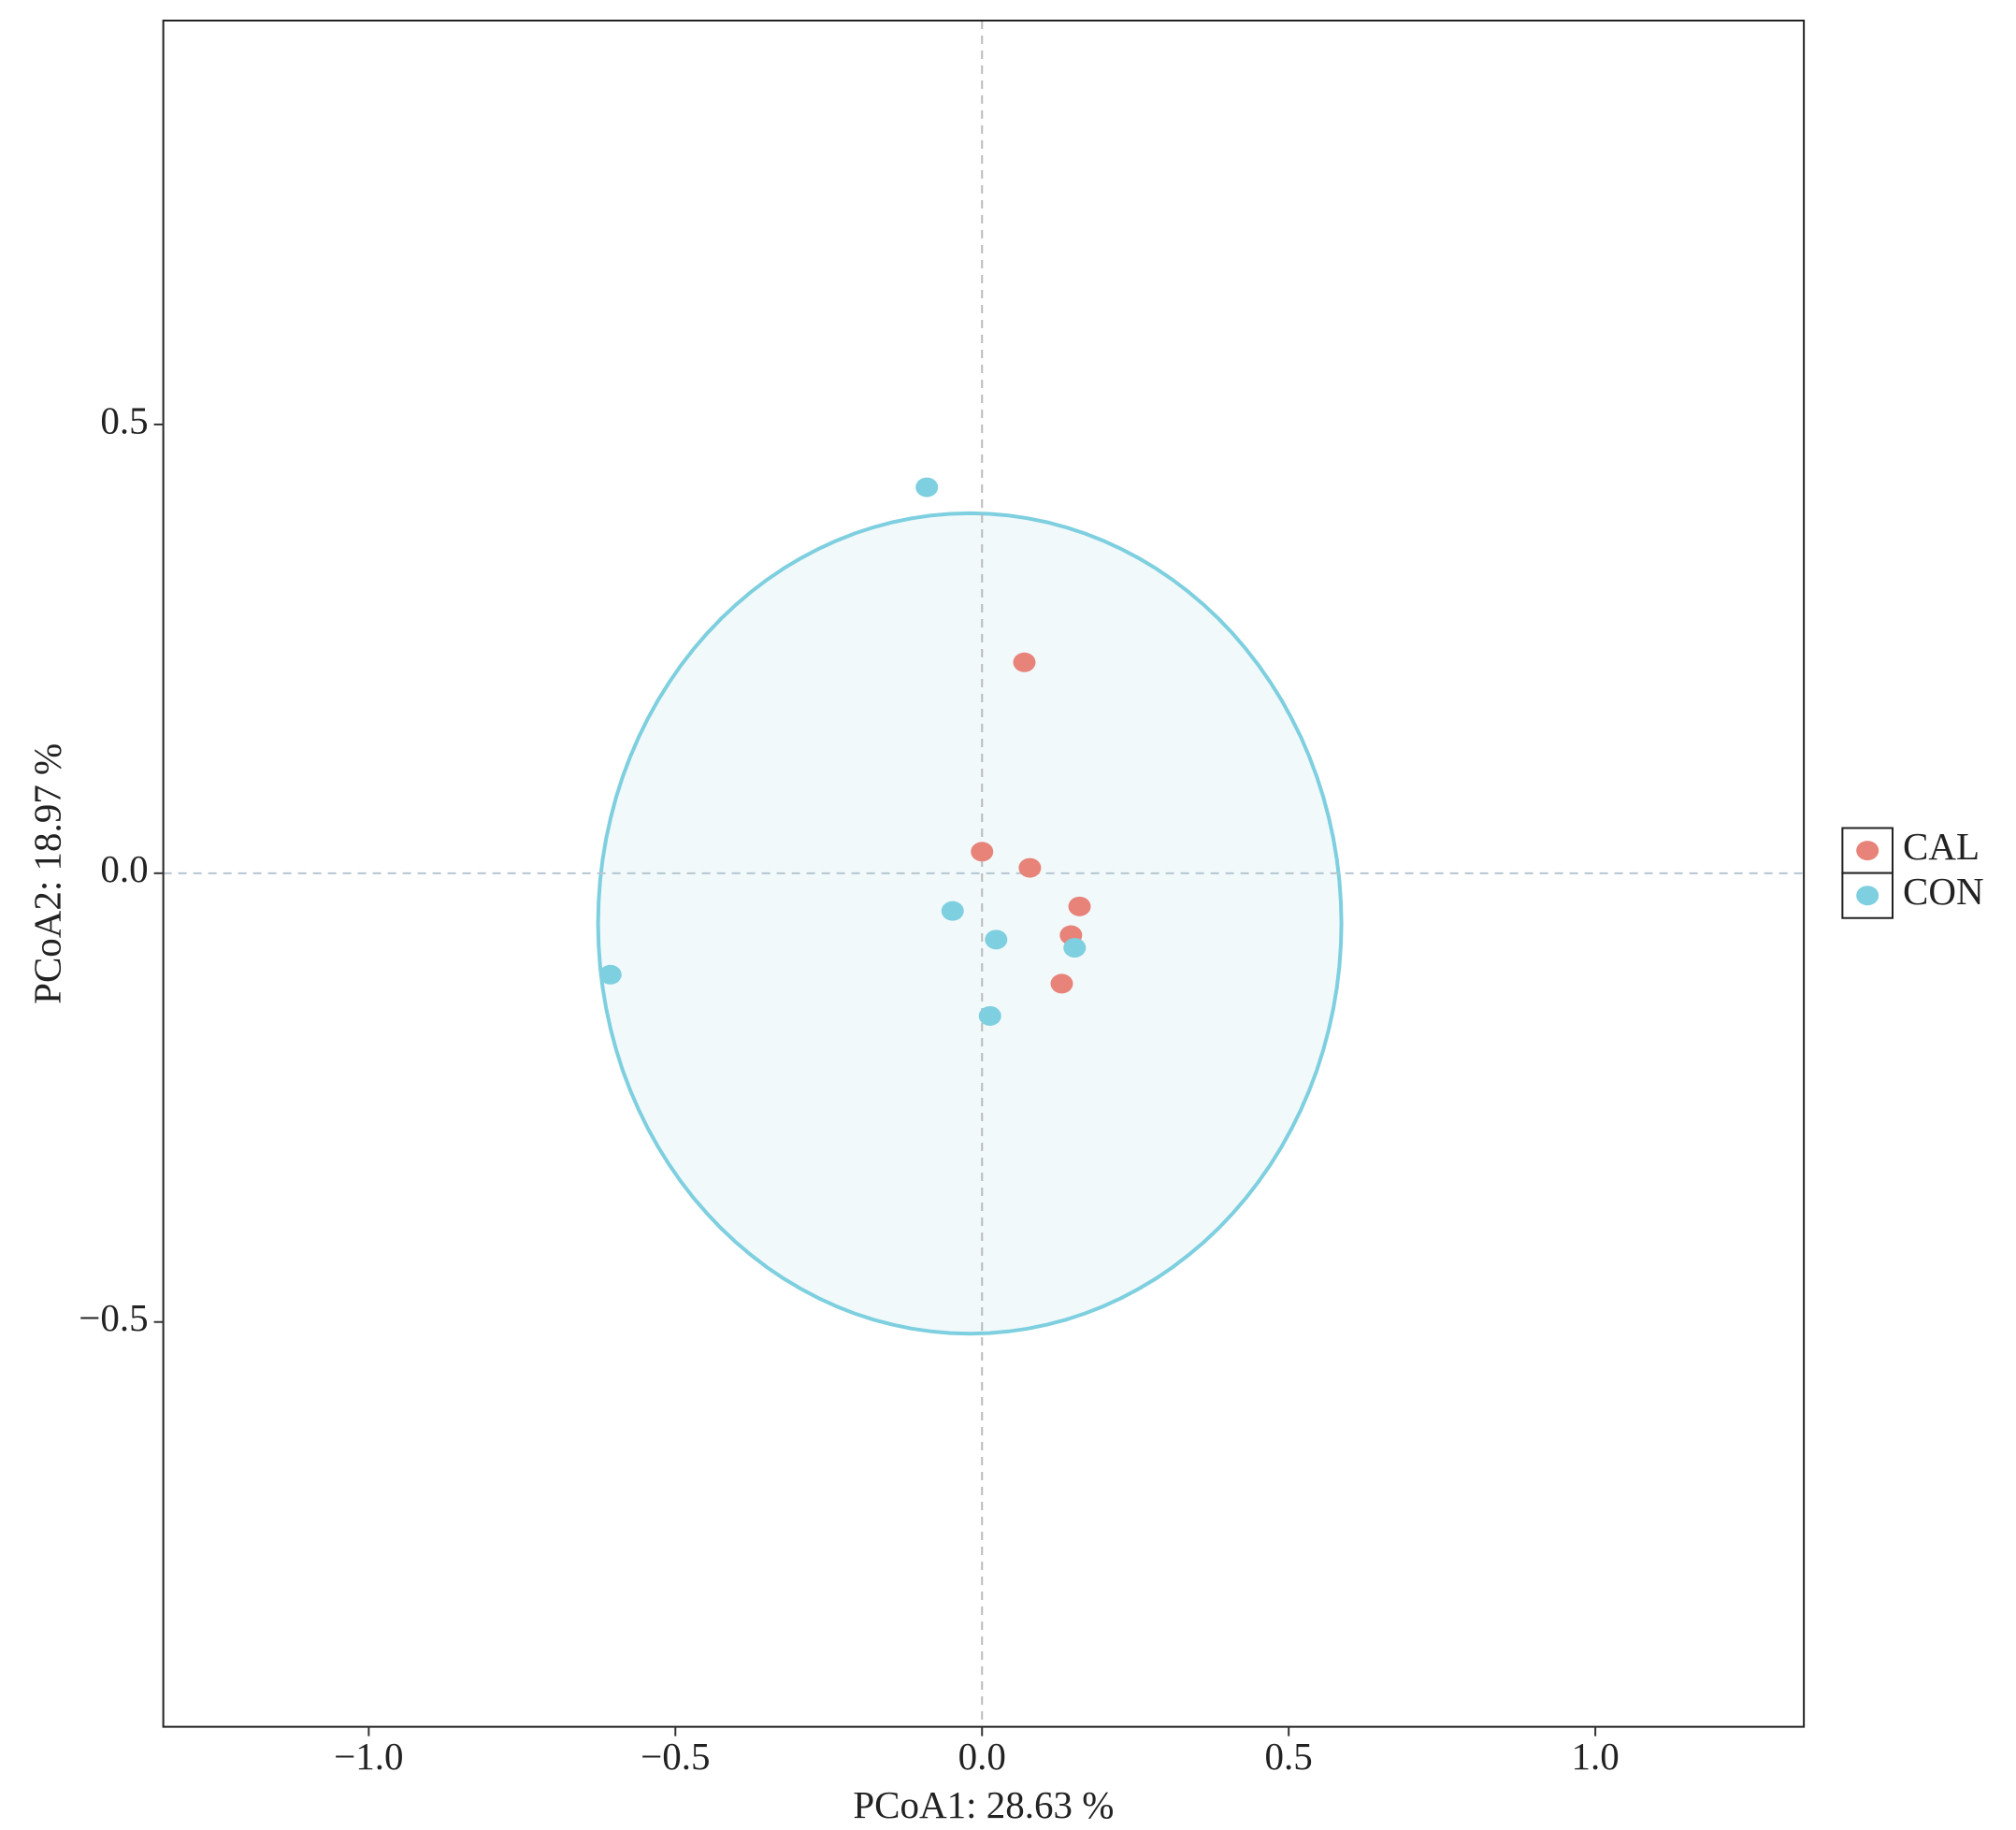 The height and width of the screenshot is (1830, 2016). What do you see at coordinates (675, 1757) in the screenshot?
I see `x-tick-label: −0.5` at bounding box center [675, 1757].